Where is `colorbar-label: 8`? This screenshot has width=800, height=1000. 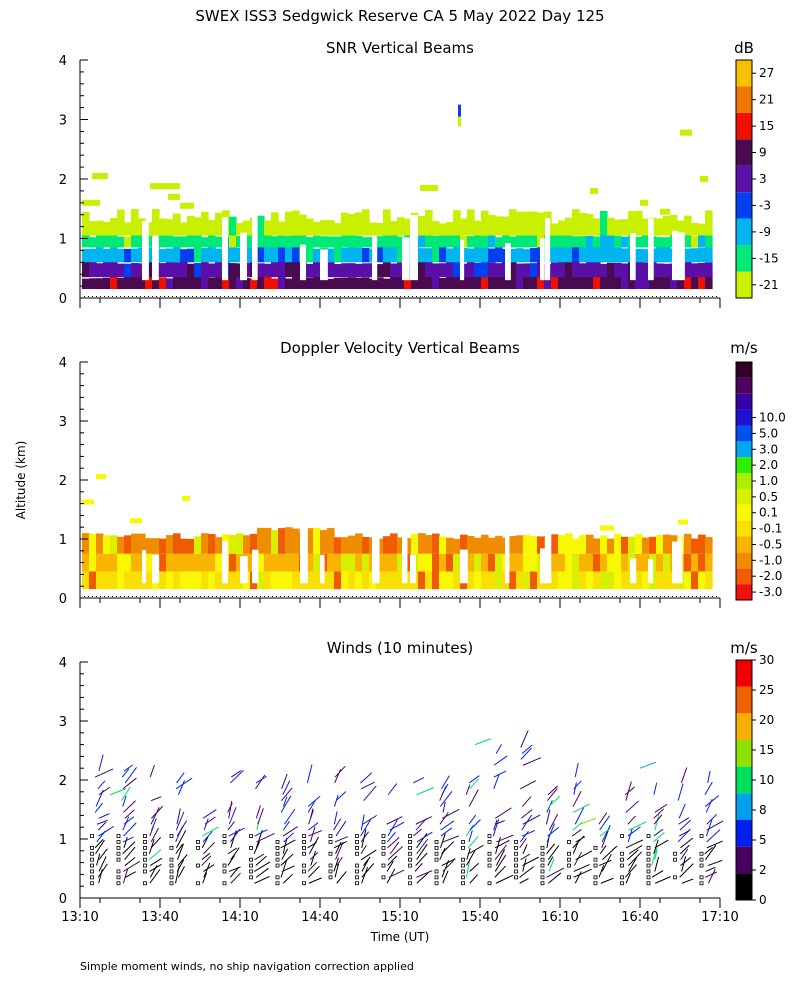
colorbar-label: 8 is located at coordinates (763, 810).